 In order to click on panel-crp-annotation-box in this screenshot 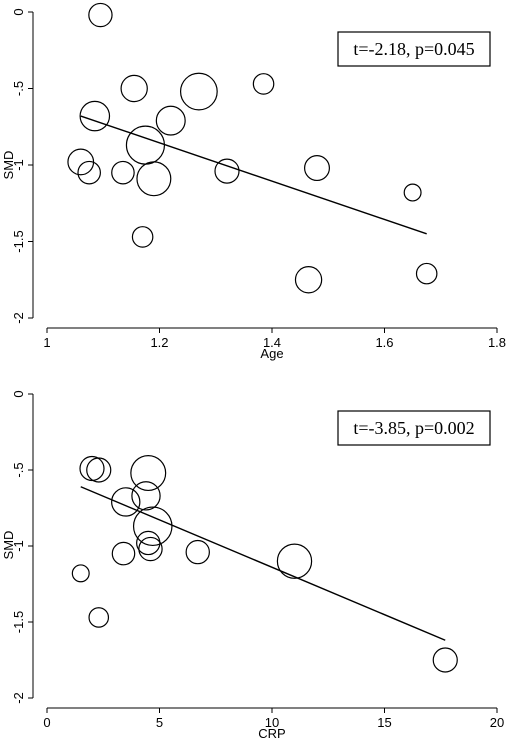, I will do `click(414, 428)`.